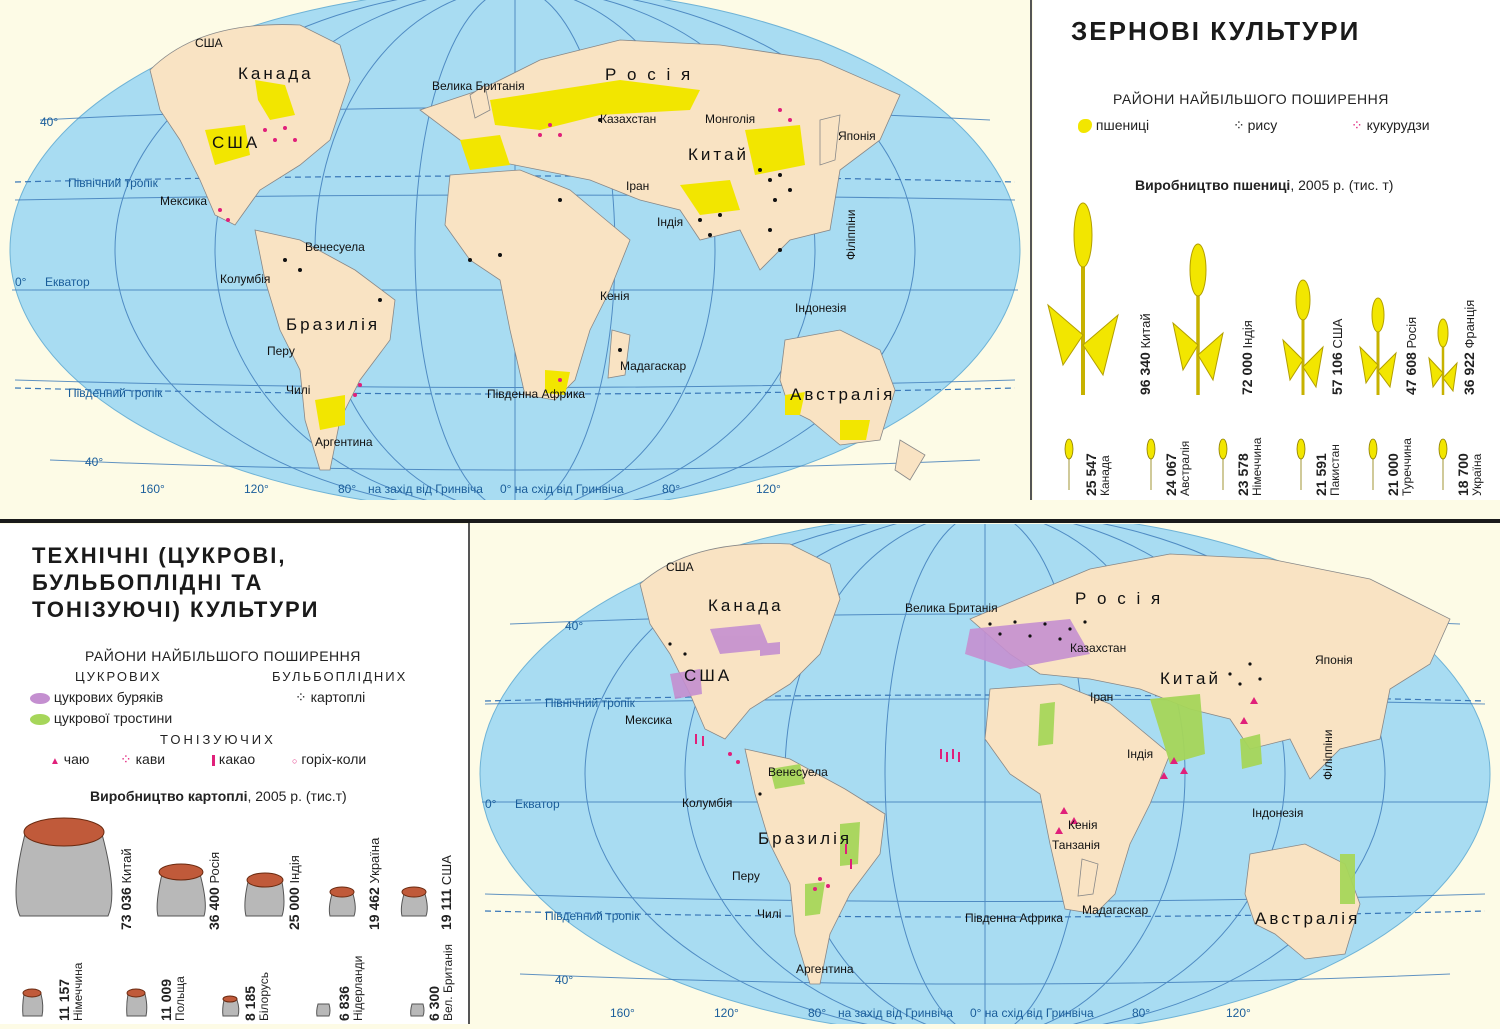 The height and width of the screenshot is (1029, 1500). Describe the element at coordinates (1477, 474) in the screenshot. I see `wheat-ukraine-country: Україна` at that location.